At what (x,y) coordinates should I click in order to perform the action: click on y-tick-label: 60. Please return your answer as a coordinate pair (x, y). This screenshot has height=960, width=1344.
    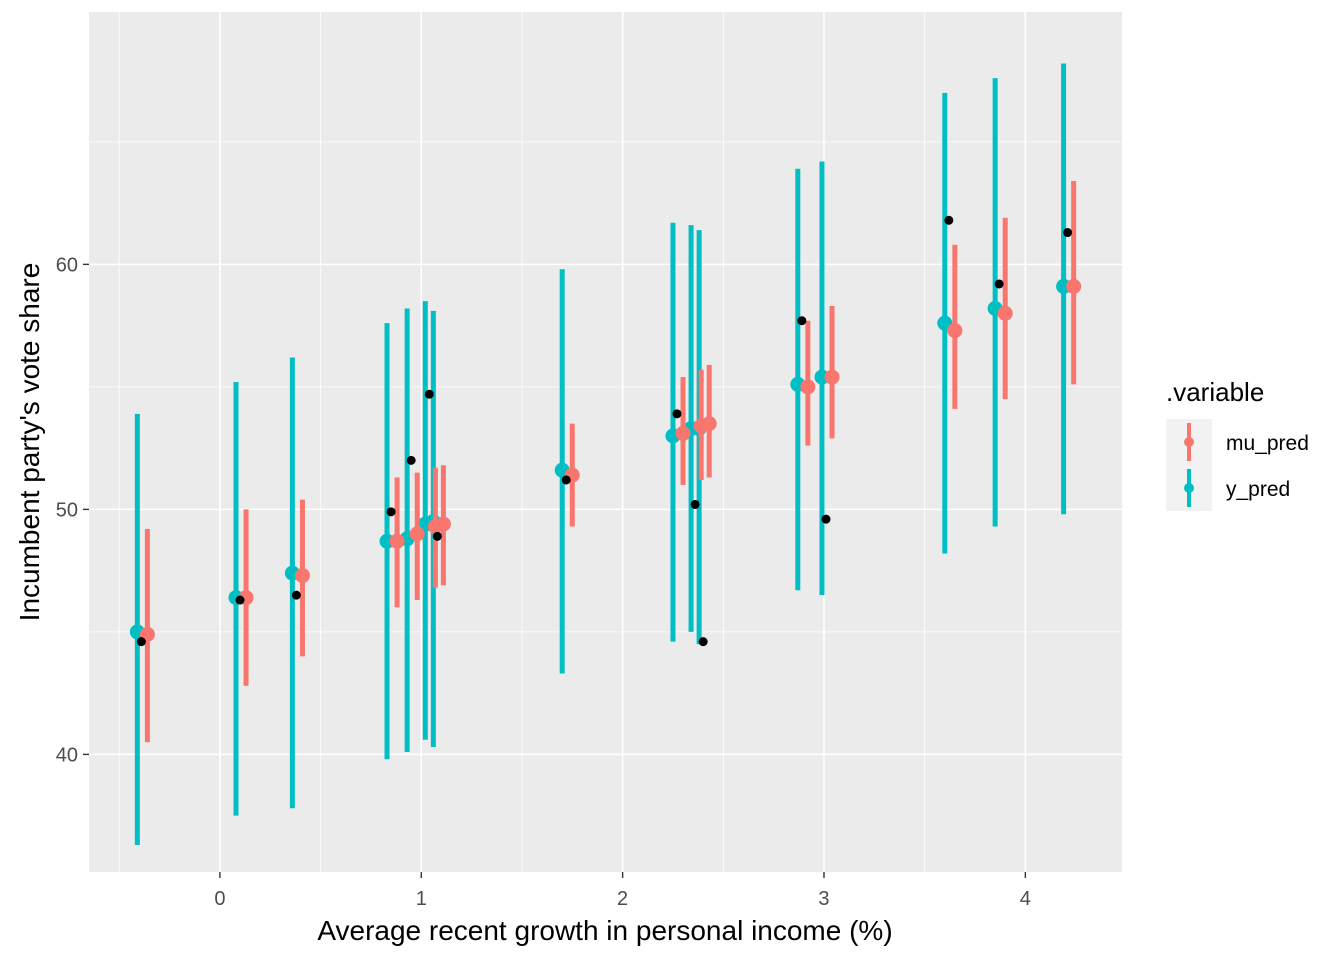
    Looking at the image, I should click on (67, 265).